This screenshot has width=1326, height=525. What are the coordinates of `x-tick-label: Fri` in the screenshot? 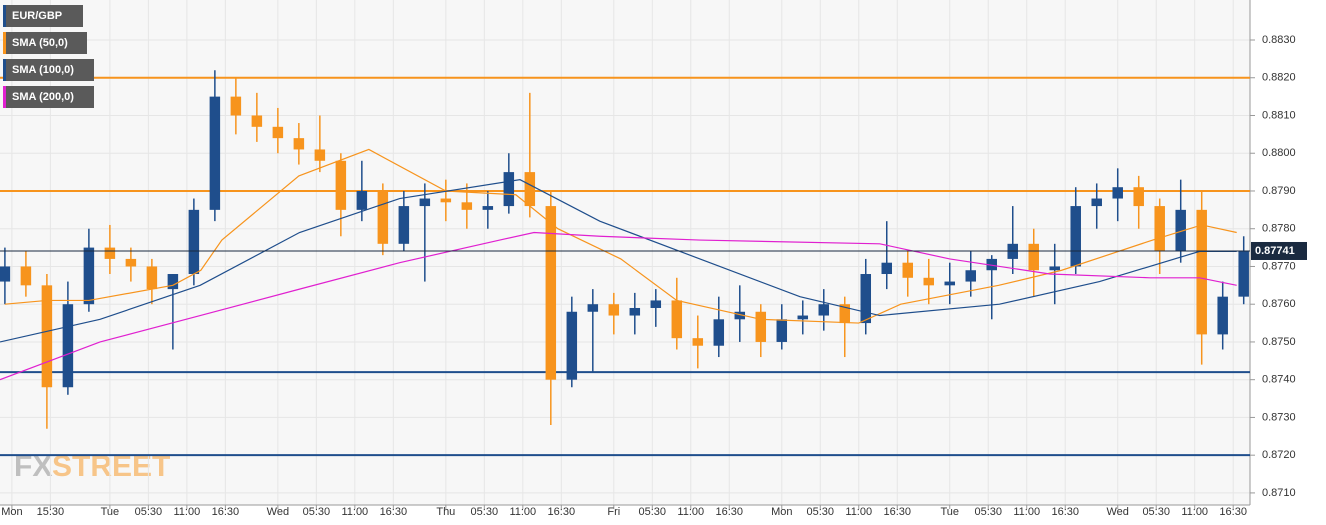 It's located at (613, 512).